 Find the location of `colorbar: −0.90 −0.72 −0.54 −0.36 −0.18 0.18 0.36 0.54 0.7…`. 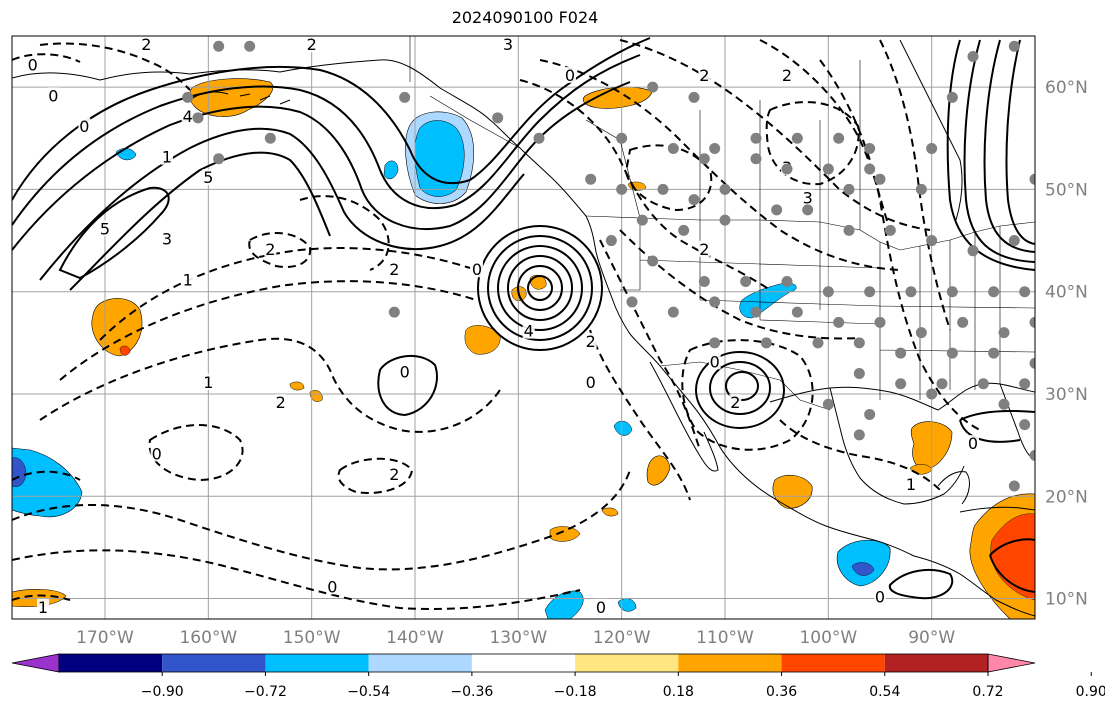

colorbar: −0.90 −0.72 −0.54 −0.36 −0.18 0.18 0.36 0.54 0.7… is located at coordinates (558, 676).